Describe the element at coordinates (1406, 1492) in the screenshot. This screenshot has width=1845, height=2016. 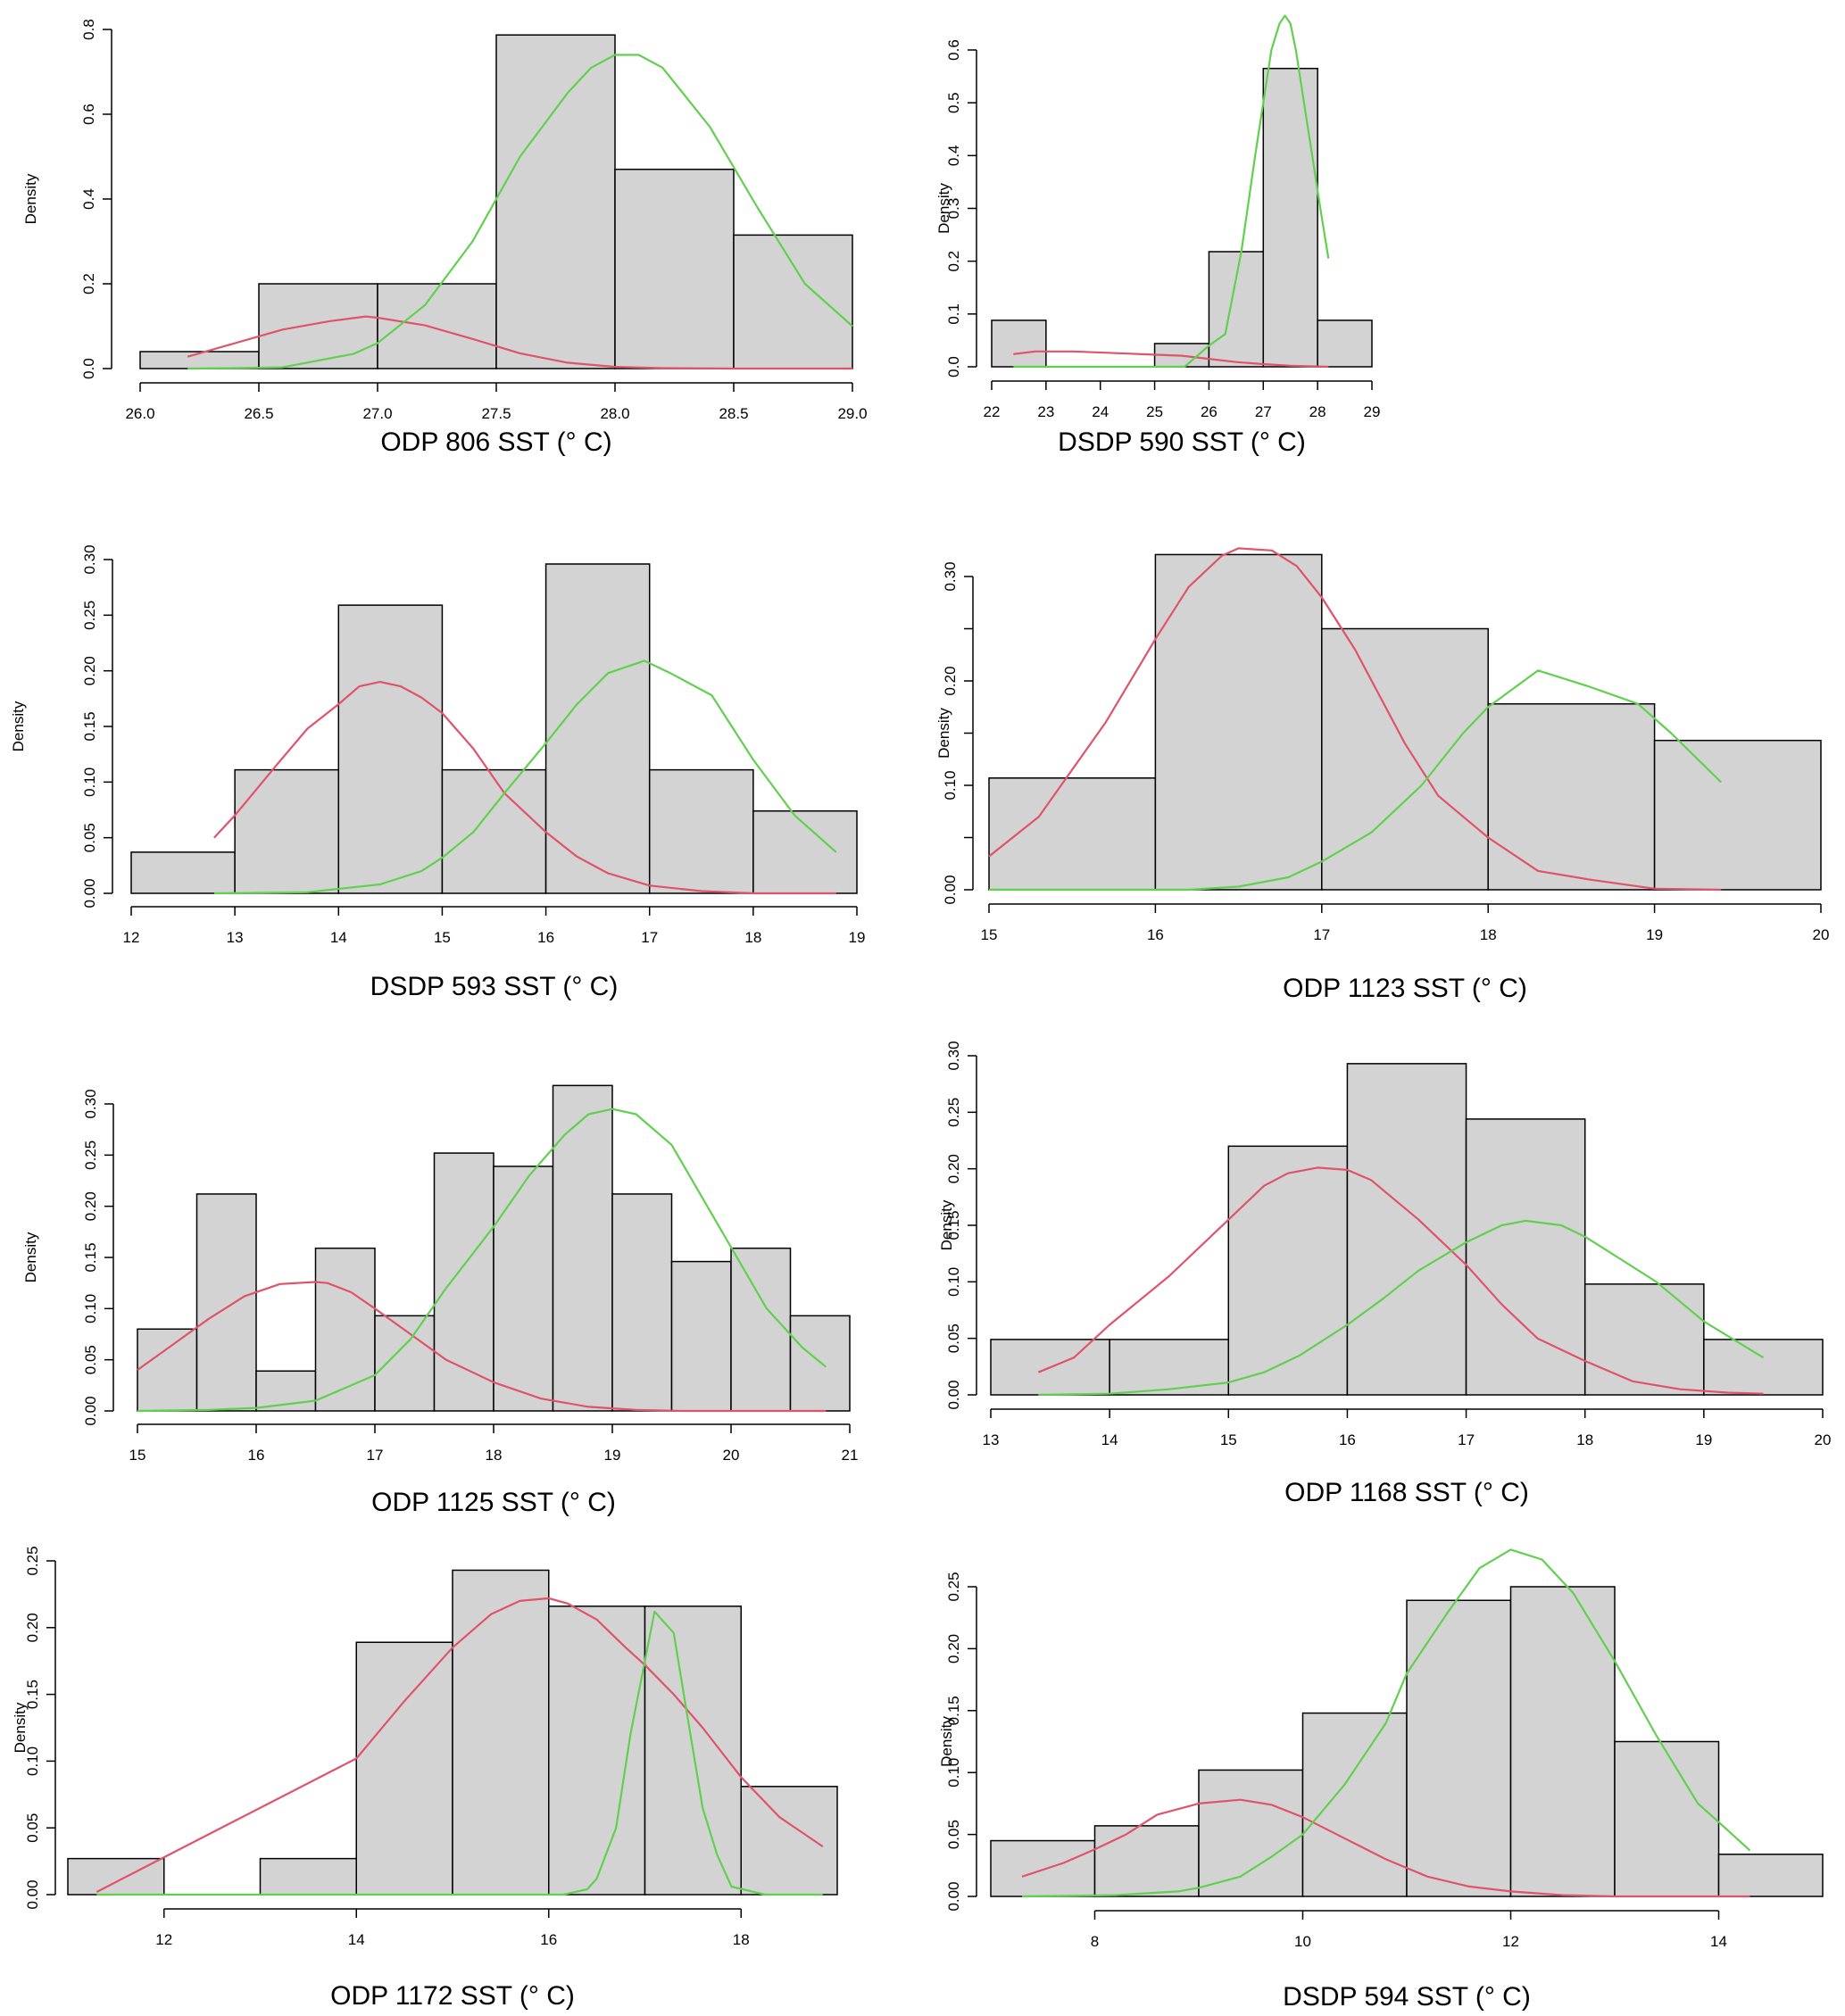
I see `x-axis-title: ODP 1168 SST (° C)` at that location.